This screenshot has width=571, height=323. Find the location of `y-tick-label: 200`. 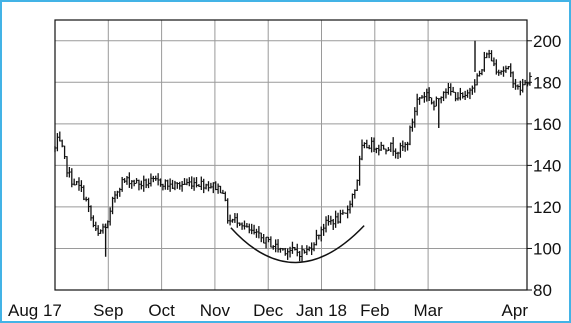

y-tick-label: 200 is located at coordinates (547, 41).